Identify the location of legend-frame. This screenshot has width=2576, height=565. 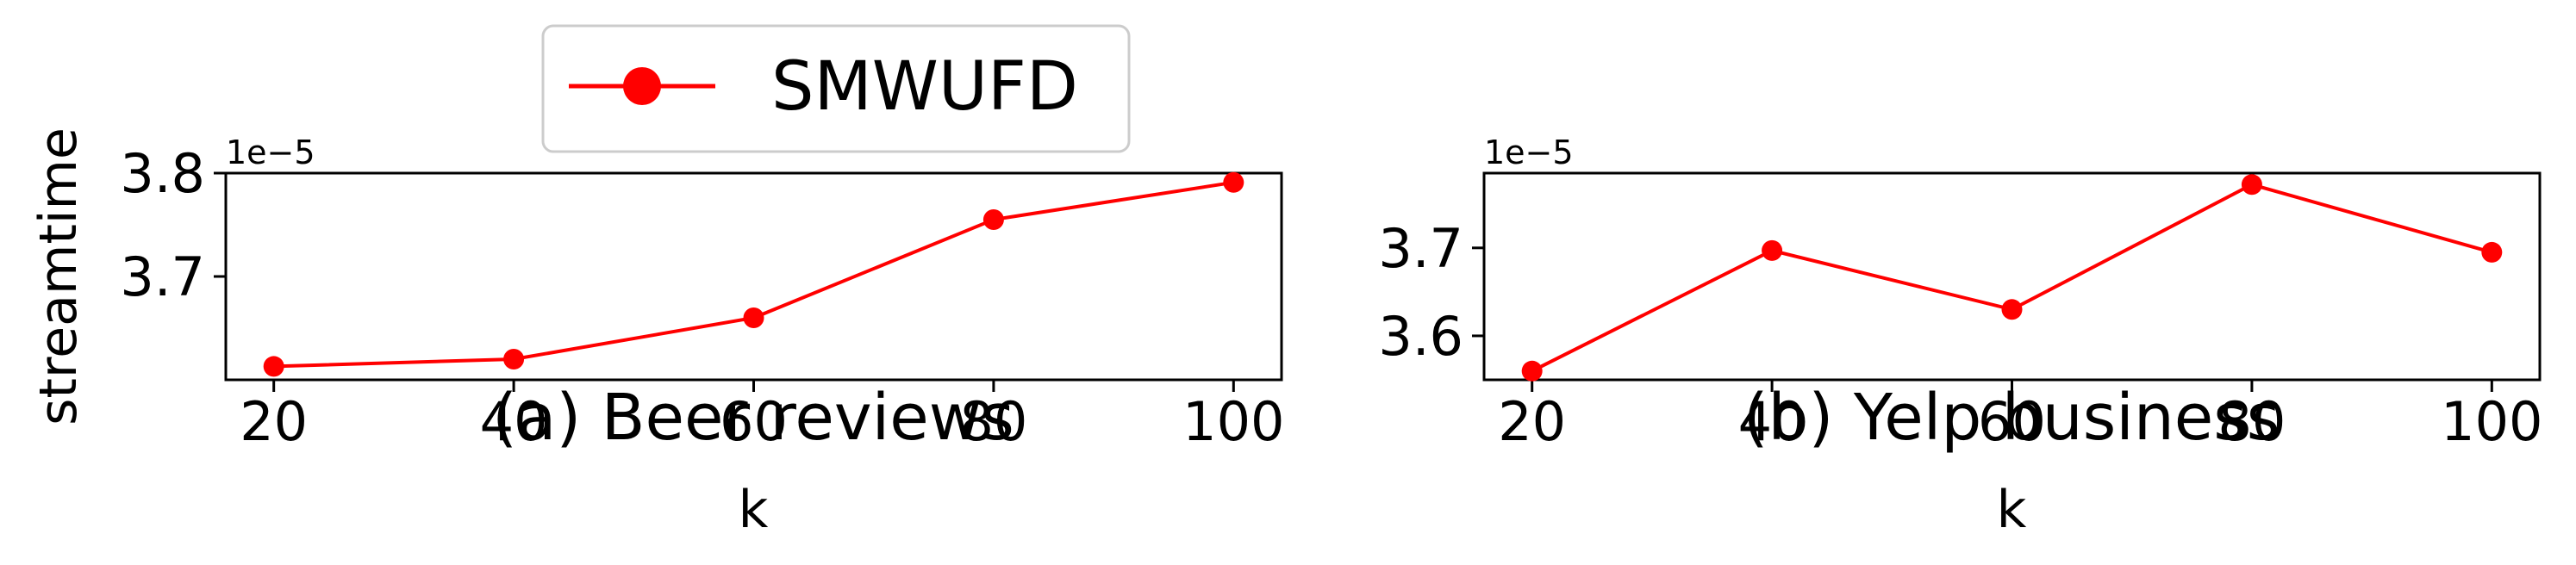
(836, 88).